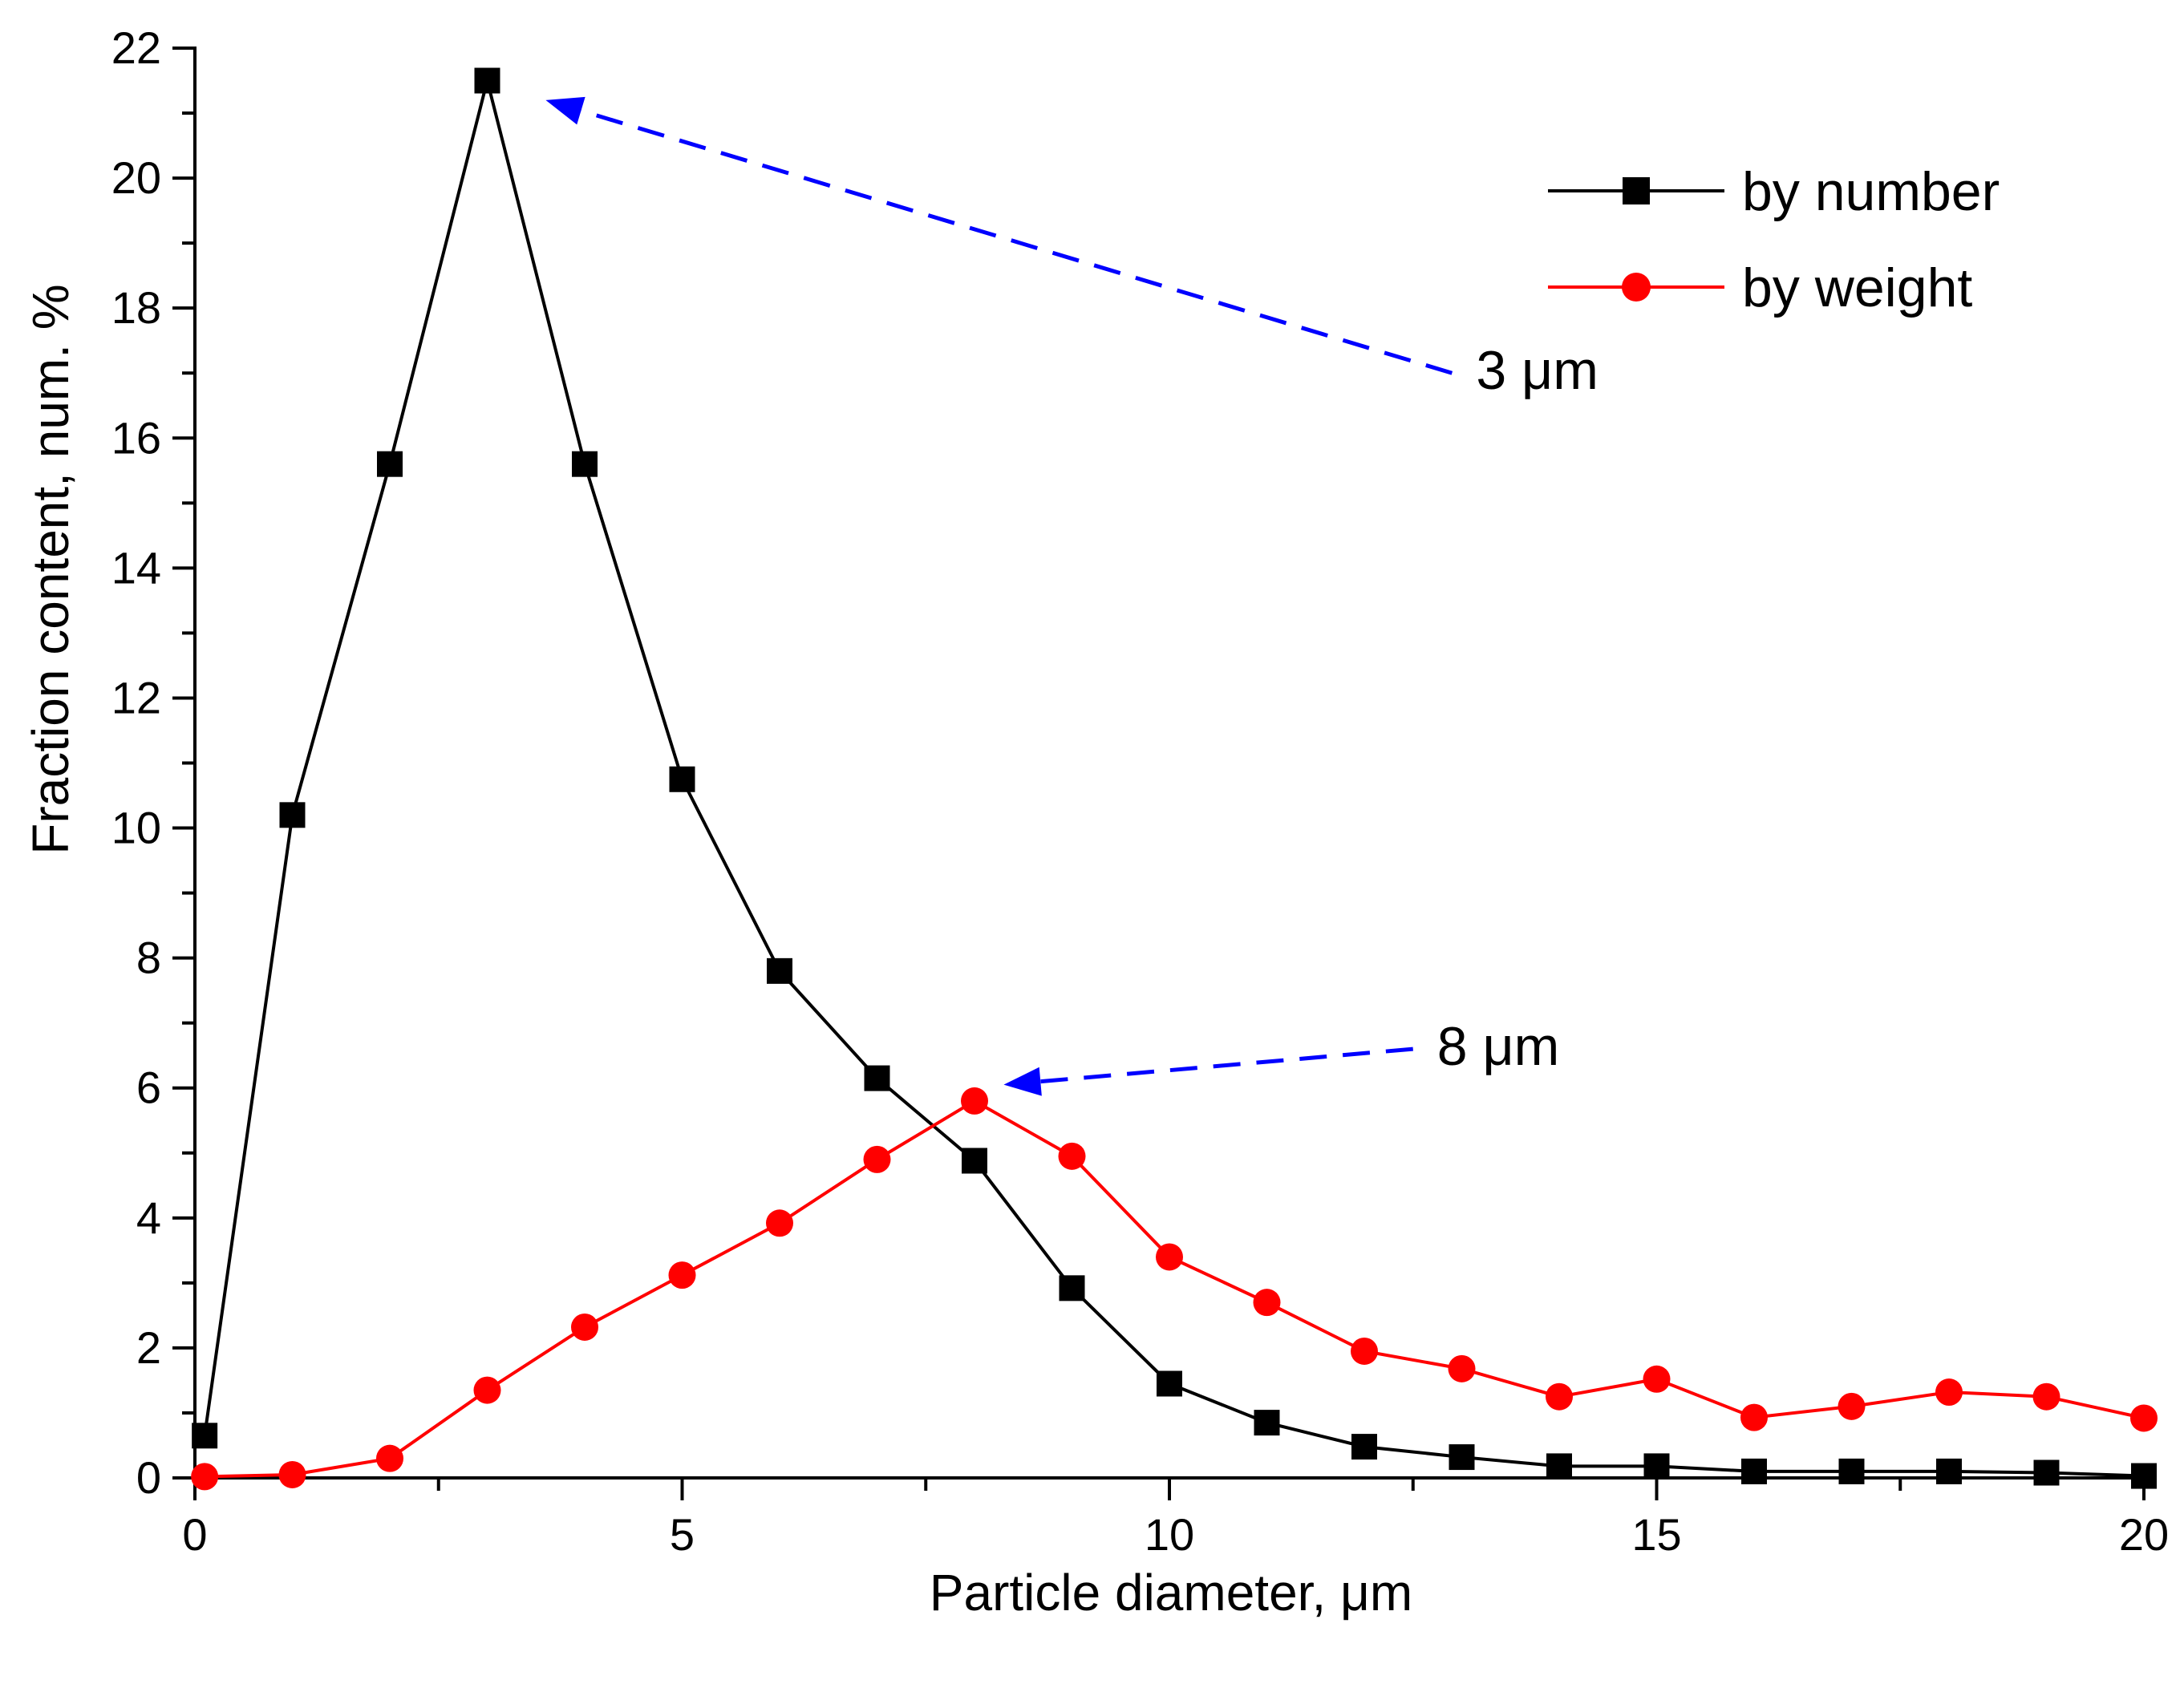 The image size is (2184, 1684). What do you see at coordinates (1171, 1592) in the screenshot?
I see `x-axis-label: Particle diameter, μm` at bounding box center [1171, 1592].